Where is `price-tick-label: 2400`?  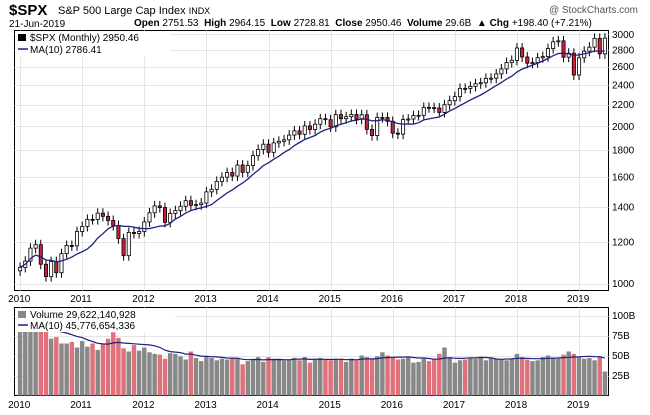
price-tick-label: 2400 is located at coordinates (623, 85).